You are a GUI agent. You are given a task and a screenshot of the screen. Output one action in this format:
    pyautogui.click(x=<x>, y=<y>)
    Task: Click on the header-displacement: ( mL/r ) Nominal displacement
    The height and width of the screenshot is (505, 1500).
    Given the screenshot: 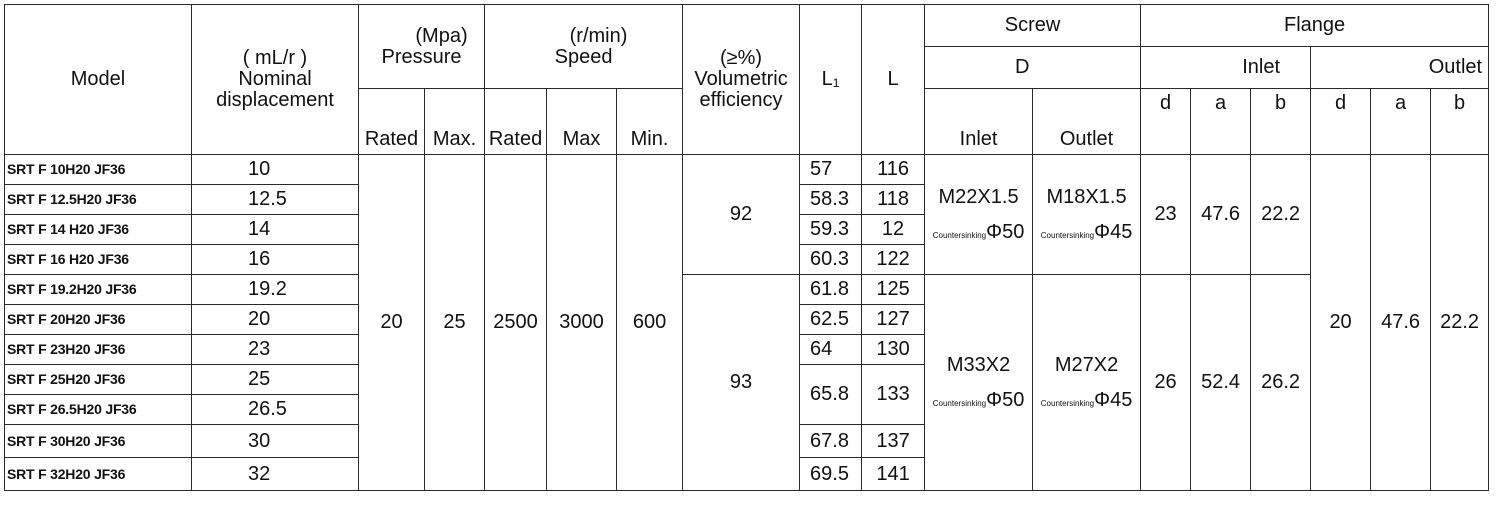 What is the action you would take?
    pyautogui.click(x=275, y=79)
    